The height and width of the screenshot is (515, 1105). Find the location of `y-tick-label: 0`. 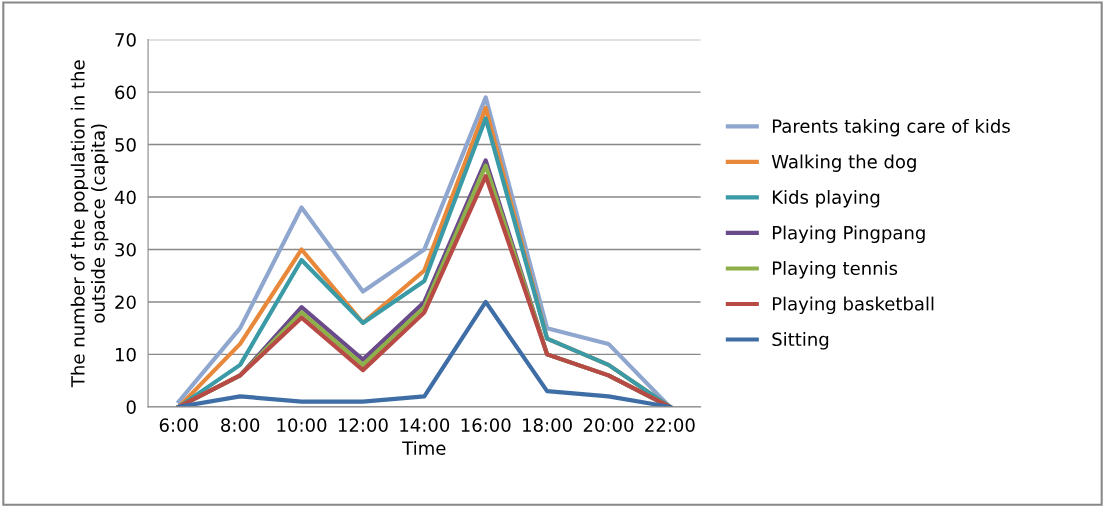

y-tick-label: 0 is located at coordinates (131, 407).